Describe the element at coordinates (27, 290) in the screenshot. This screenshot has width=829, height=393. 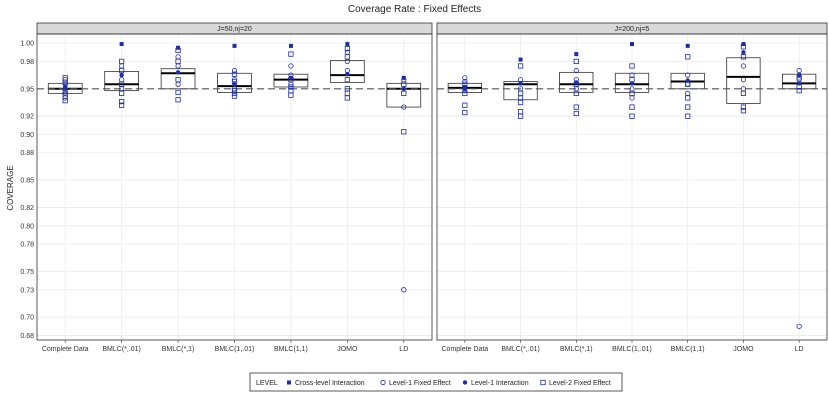
I see `y-tick-label: 0.73` at that location.